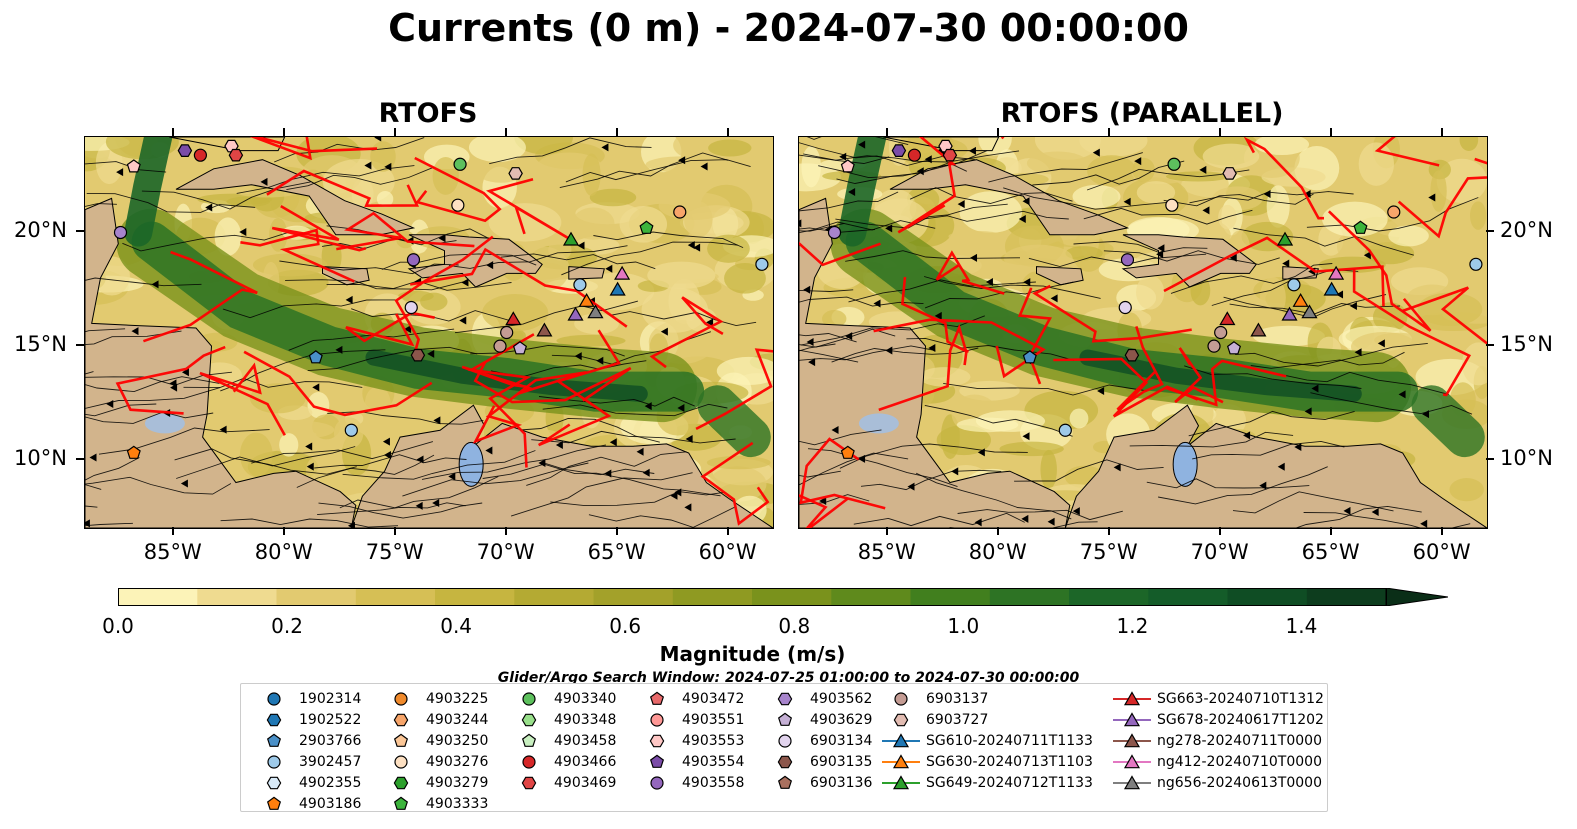 This screenshot has width=1577, height=829. Describe the element at coordinates (1526, 230) in the screenshot. I see `lat-tick-label-right: 20°N` at that location.